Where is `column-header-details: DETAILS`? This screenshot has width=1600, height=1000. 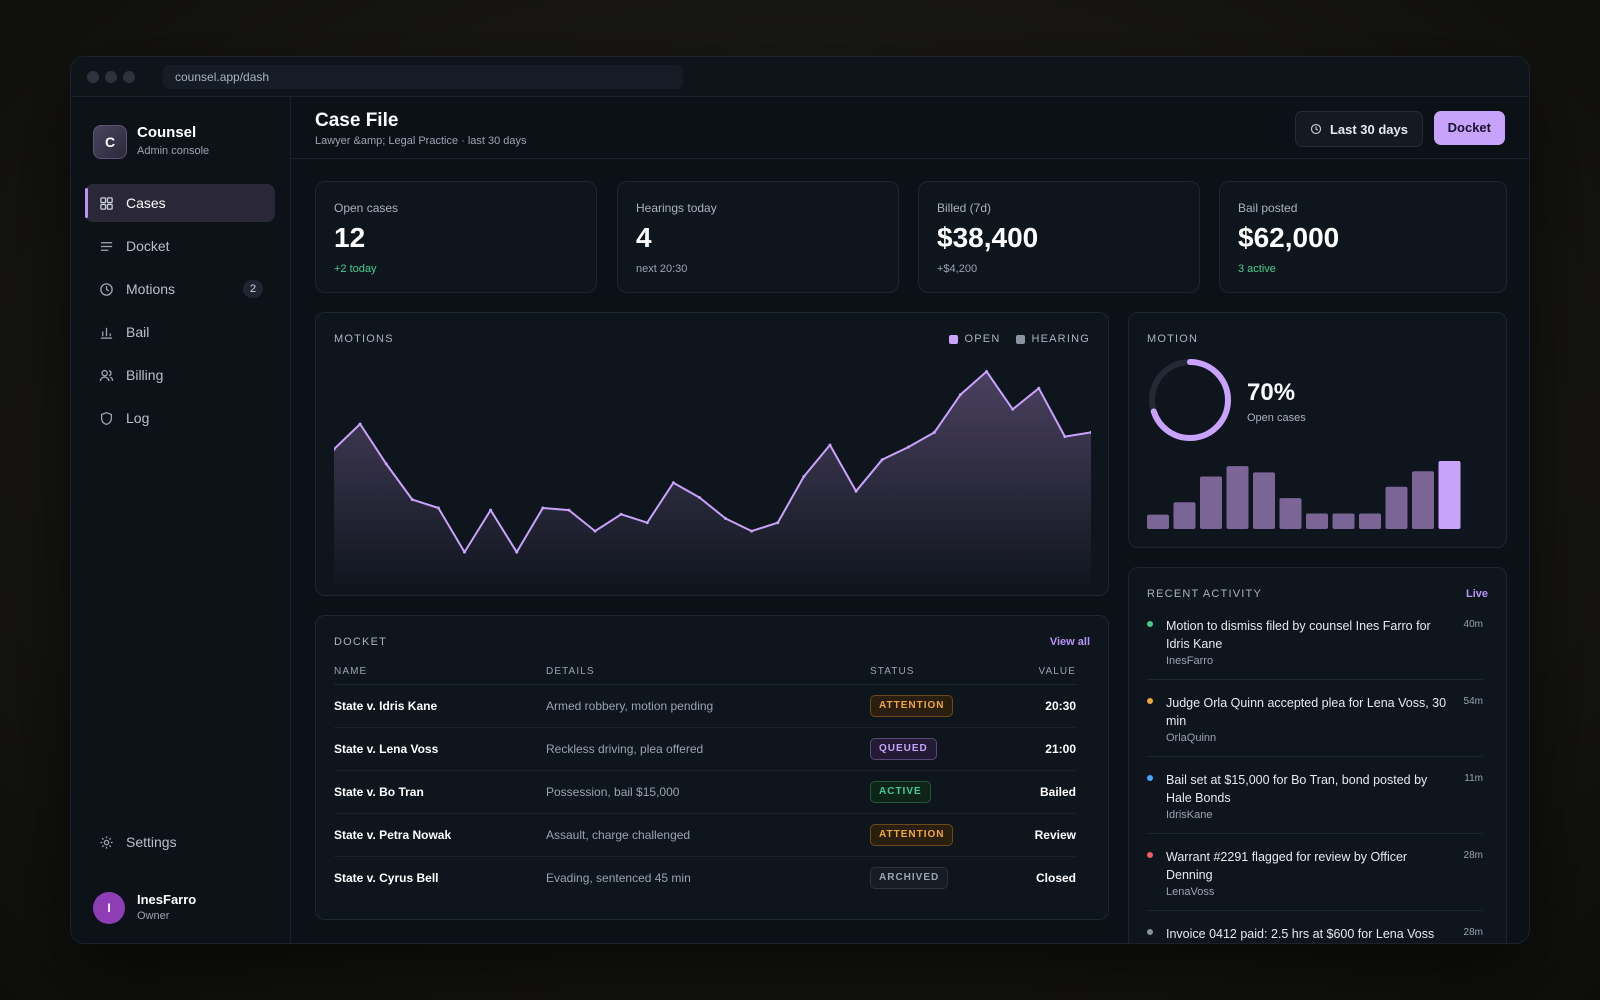 column-header-details: DETAILS is located at coordinates (708, 672).